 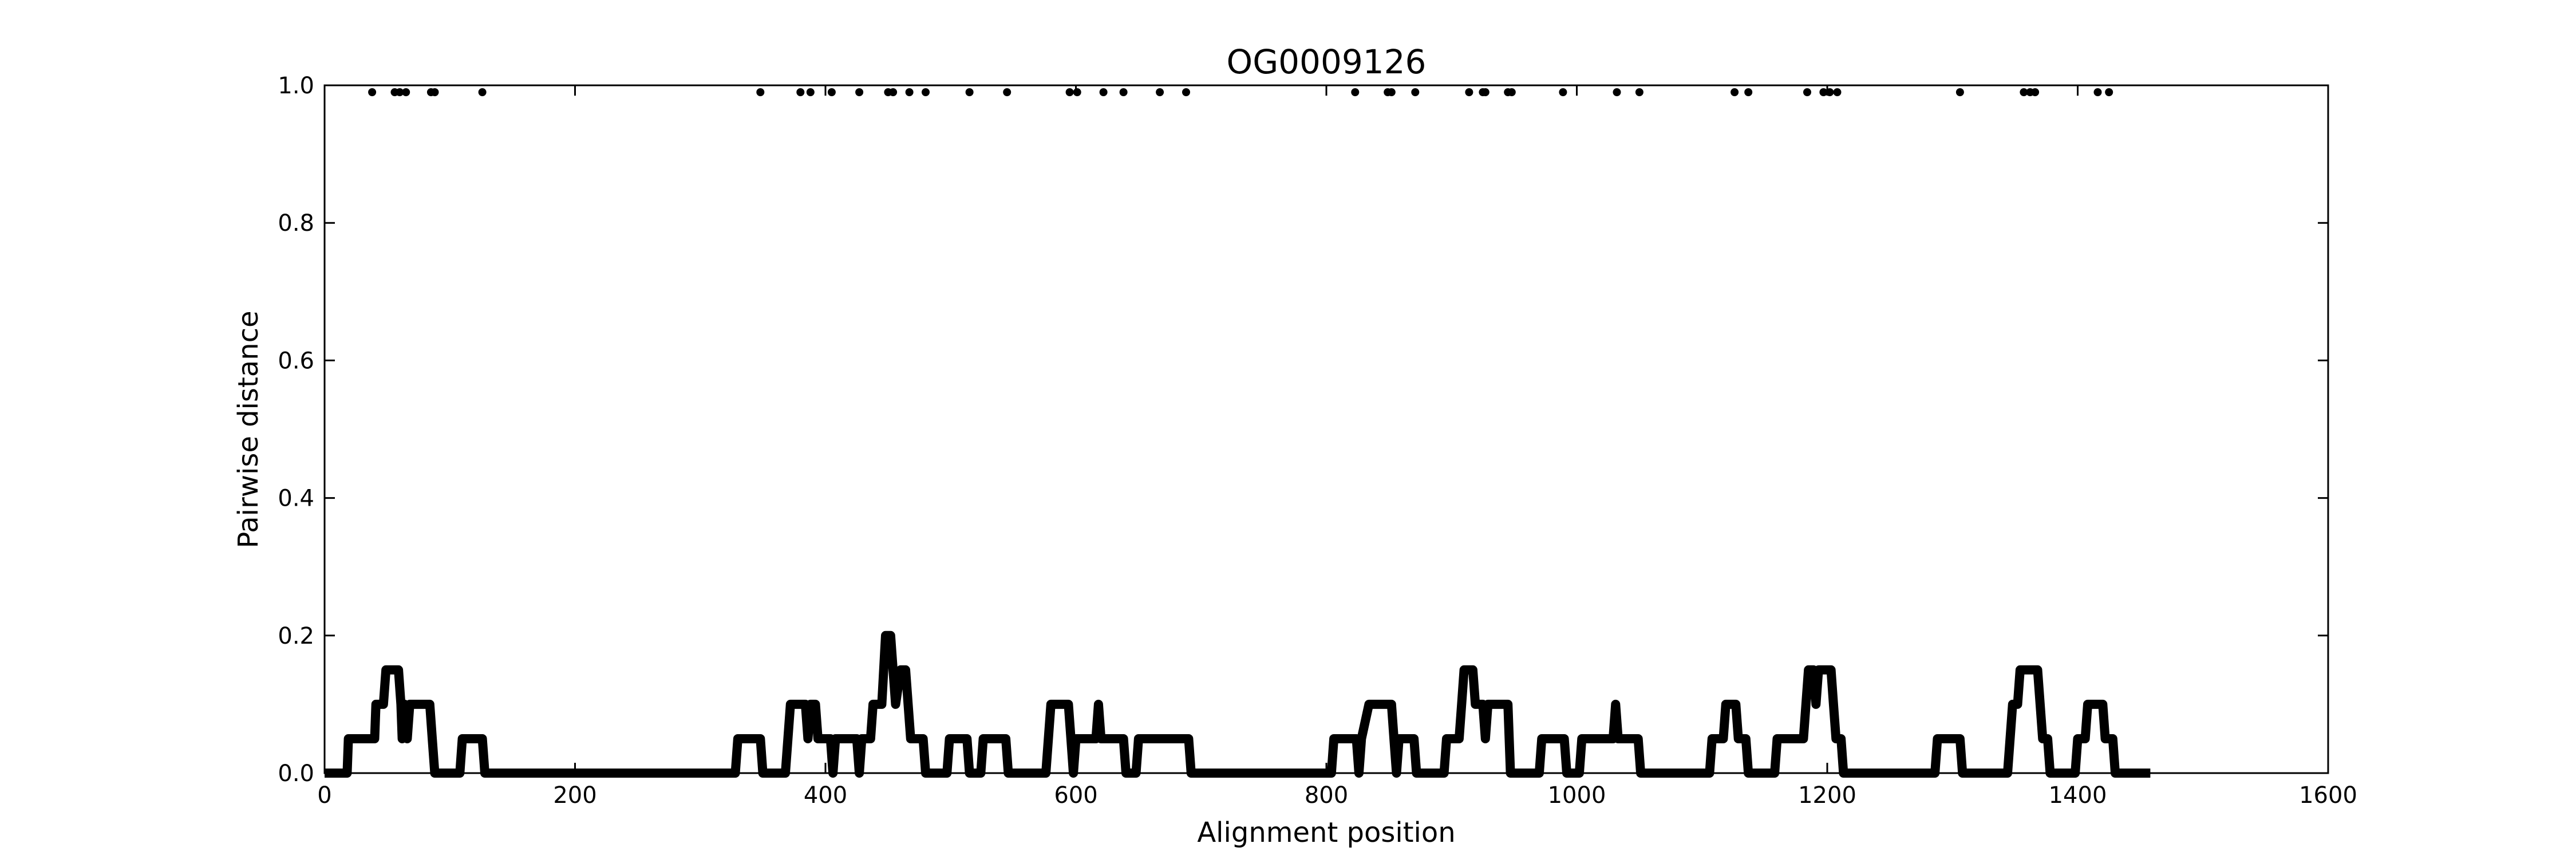 I want to click on y-tick-label: 0.8, so click(x=296, y=223).